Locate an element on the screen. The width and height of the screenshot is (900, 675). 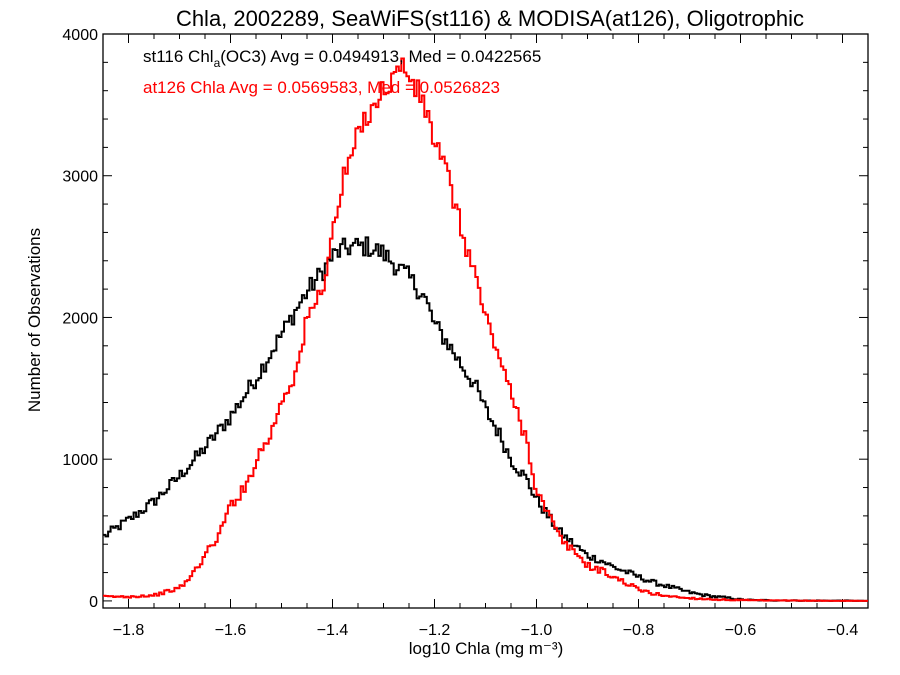
x-tick-label: −0.8 is located at coordinates (639, 630).